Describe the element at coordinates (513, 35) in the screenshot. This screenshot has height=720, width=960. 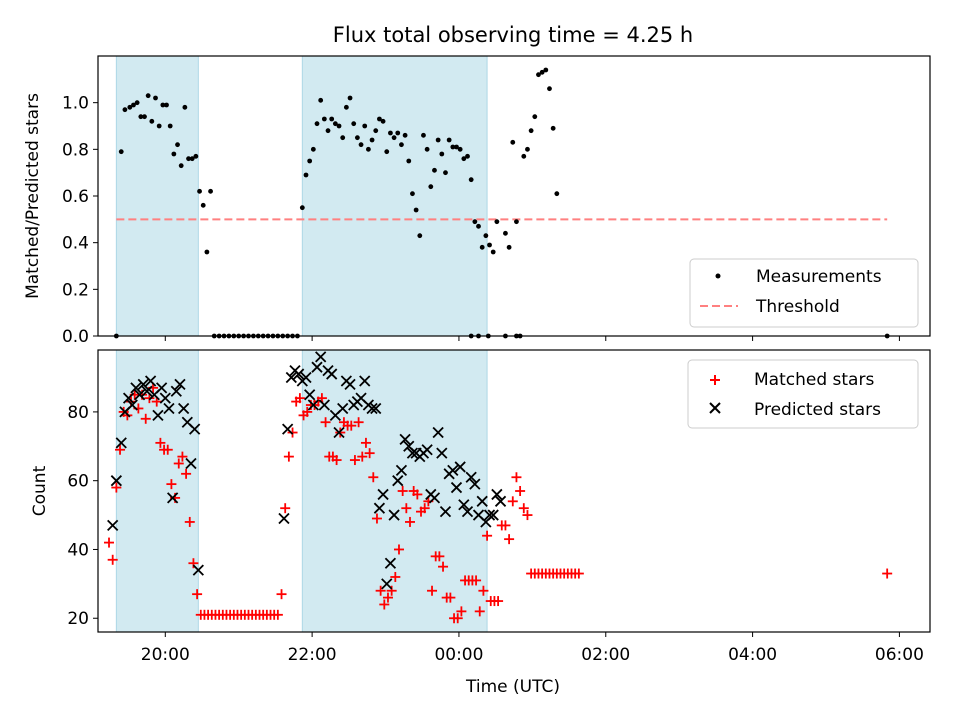
I see `figure-title: Flux total observing time = 4.25 h` at that location.